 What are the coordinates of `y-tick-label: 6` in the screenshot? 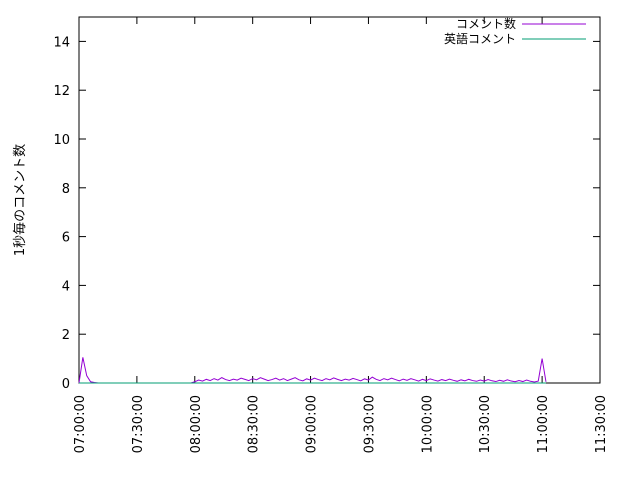 It's located at (66, 238).